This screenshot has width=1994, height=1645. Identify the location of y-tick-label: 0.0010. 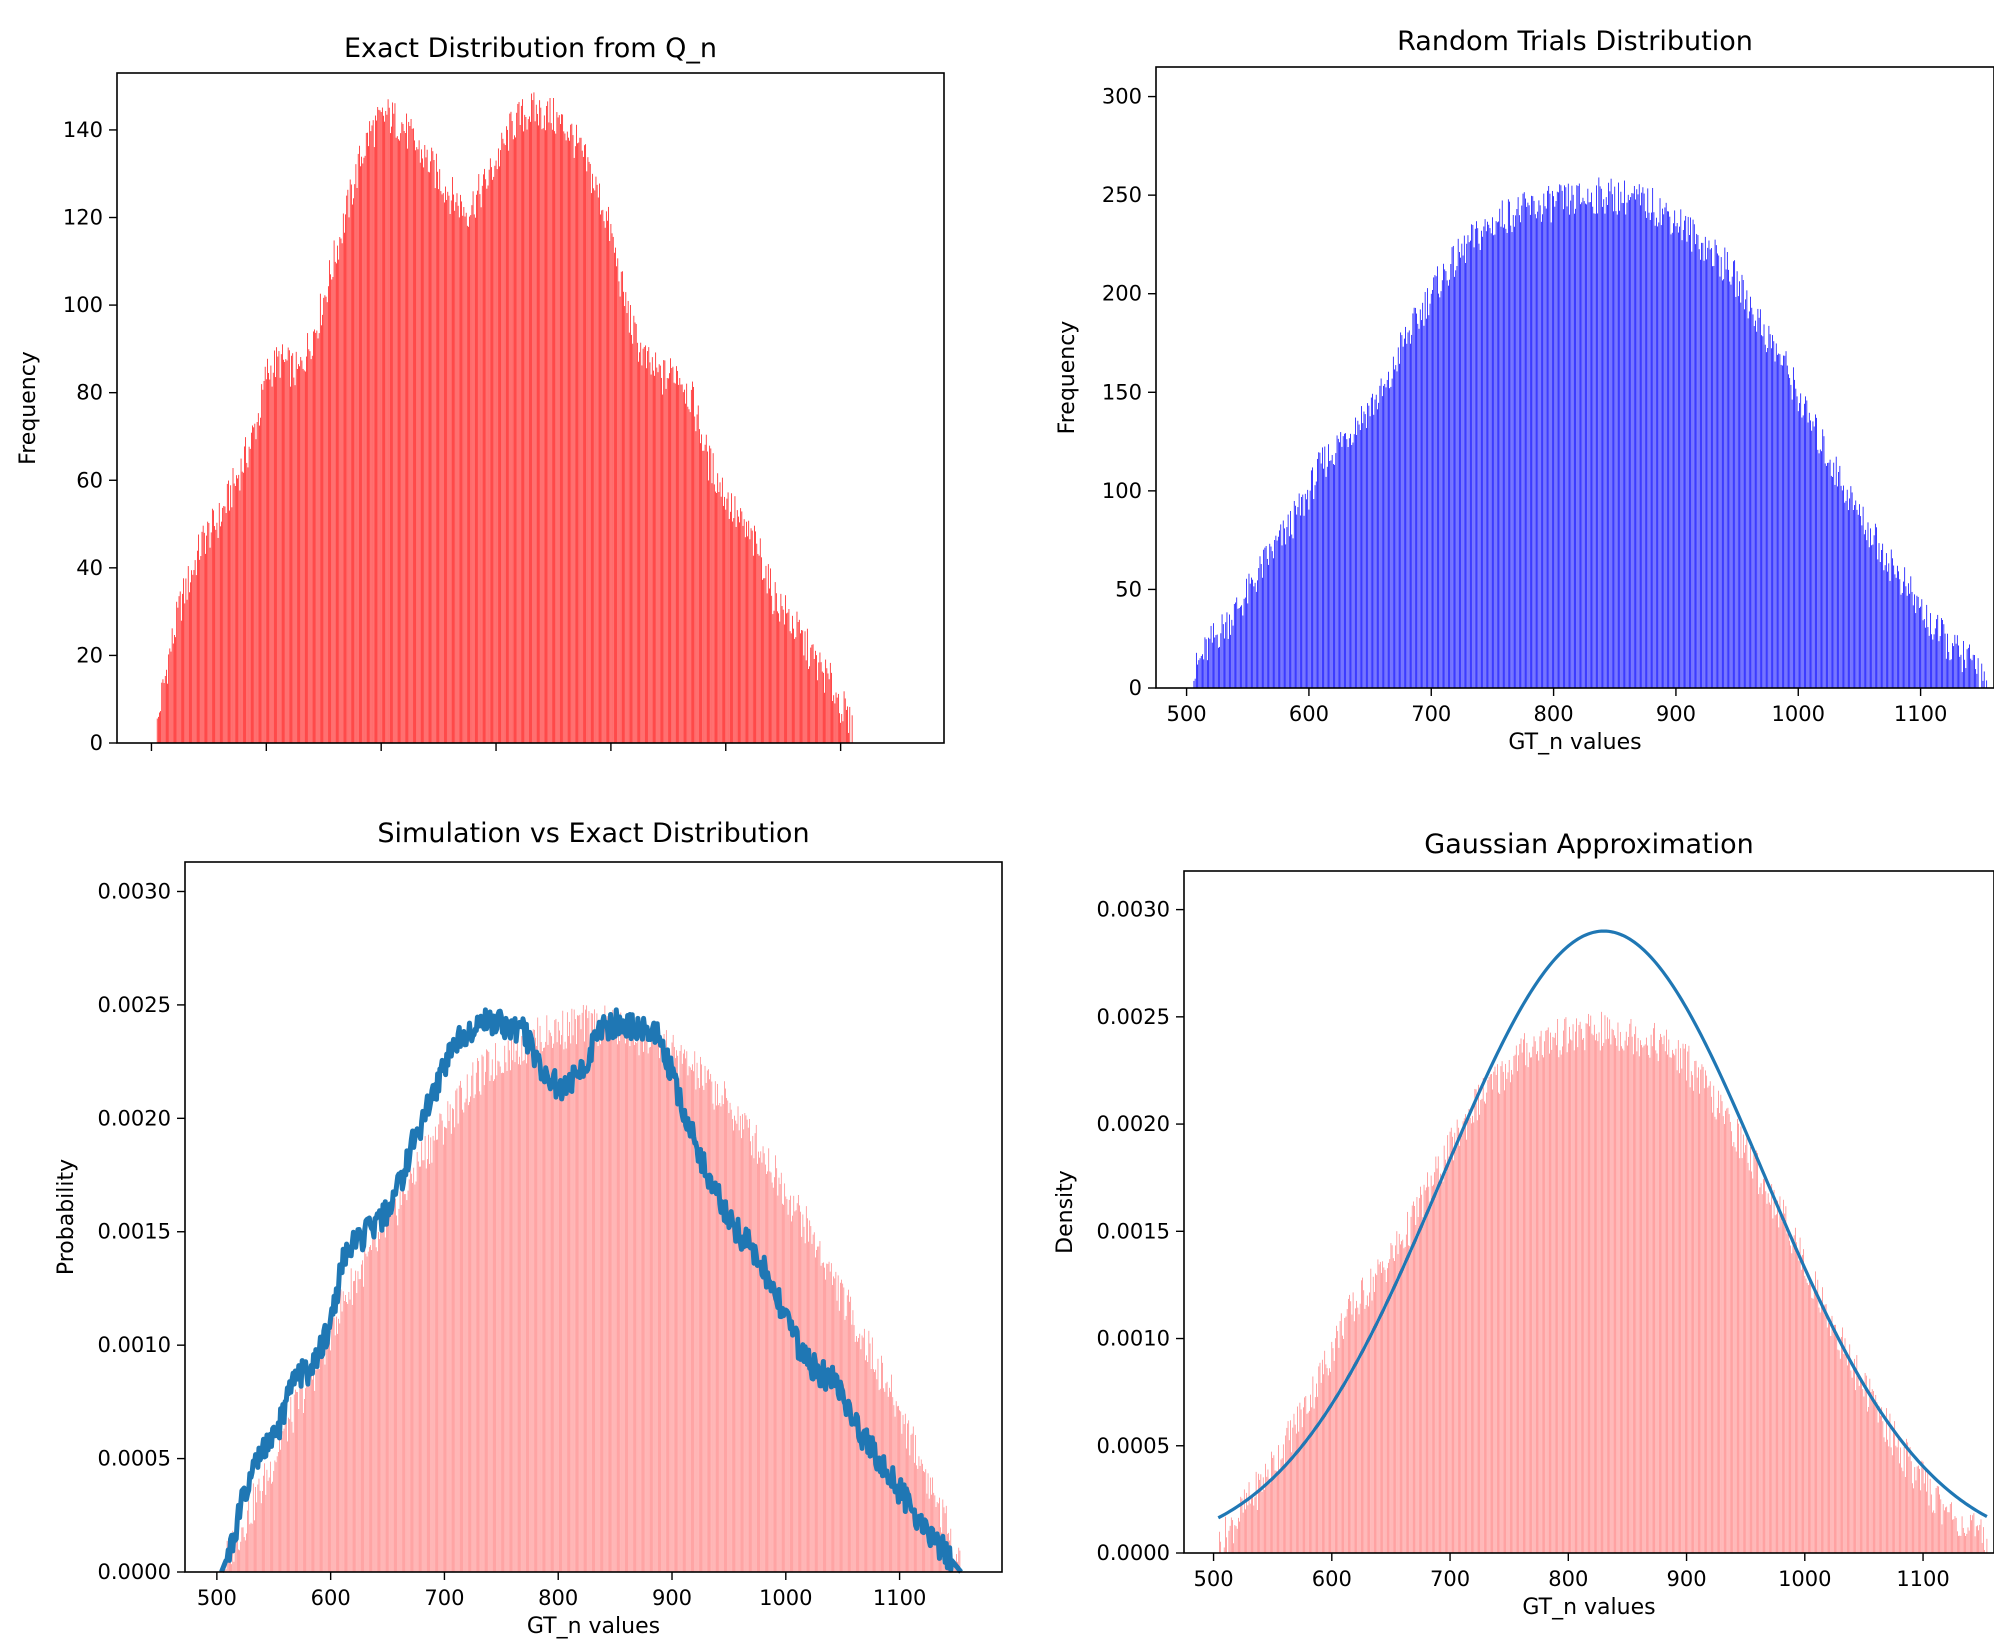
(1133, 1339).